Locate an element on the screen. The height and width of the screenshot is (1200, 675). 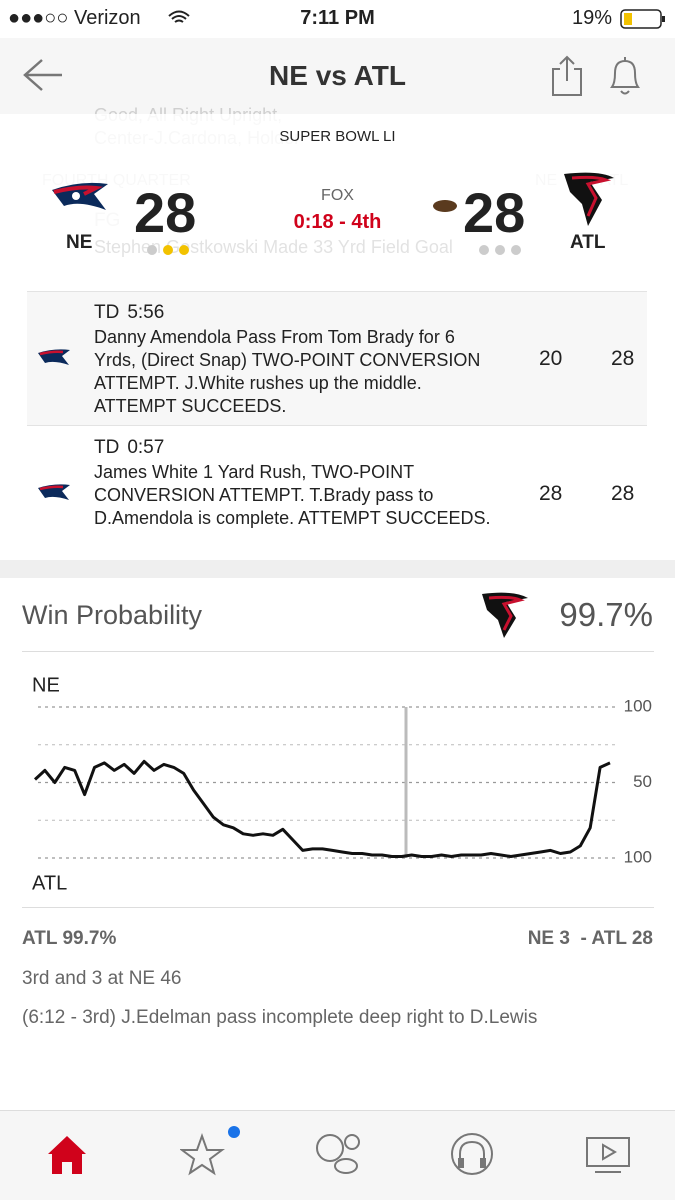
audio-tab is located at coordinates (472, 1155).